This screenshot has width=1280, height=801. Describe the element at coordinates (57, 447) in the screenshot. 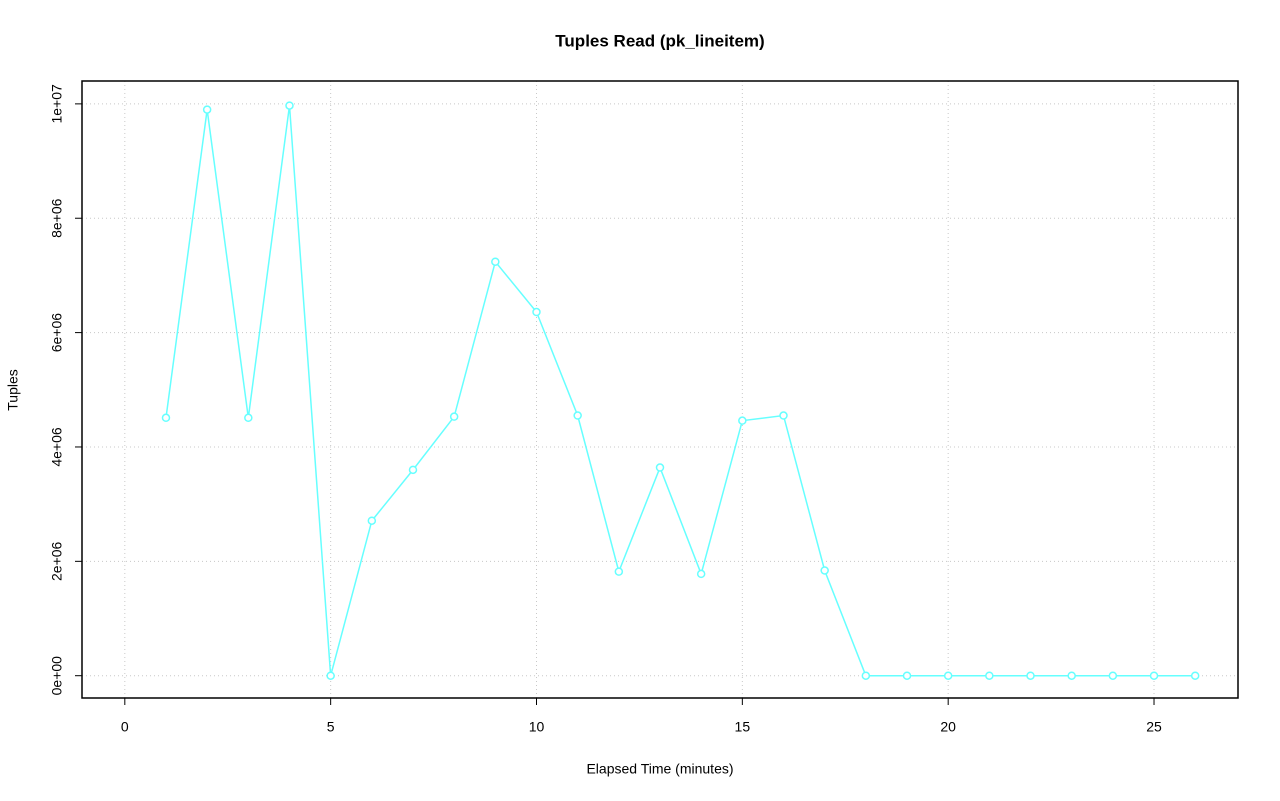

I see `y-tick-label: 4e+06` at that location.